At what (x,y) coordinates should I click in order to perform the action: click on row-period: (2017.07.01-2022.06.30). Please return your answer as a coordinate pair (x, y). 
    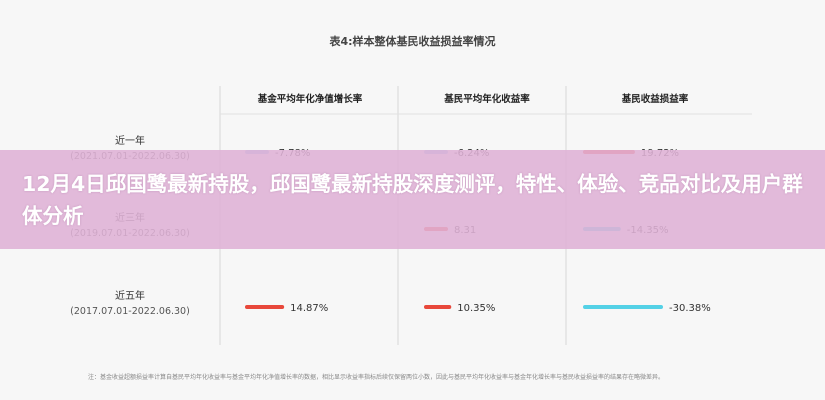
    Looking at the image, I should click on (130, 311).